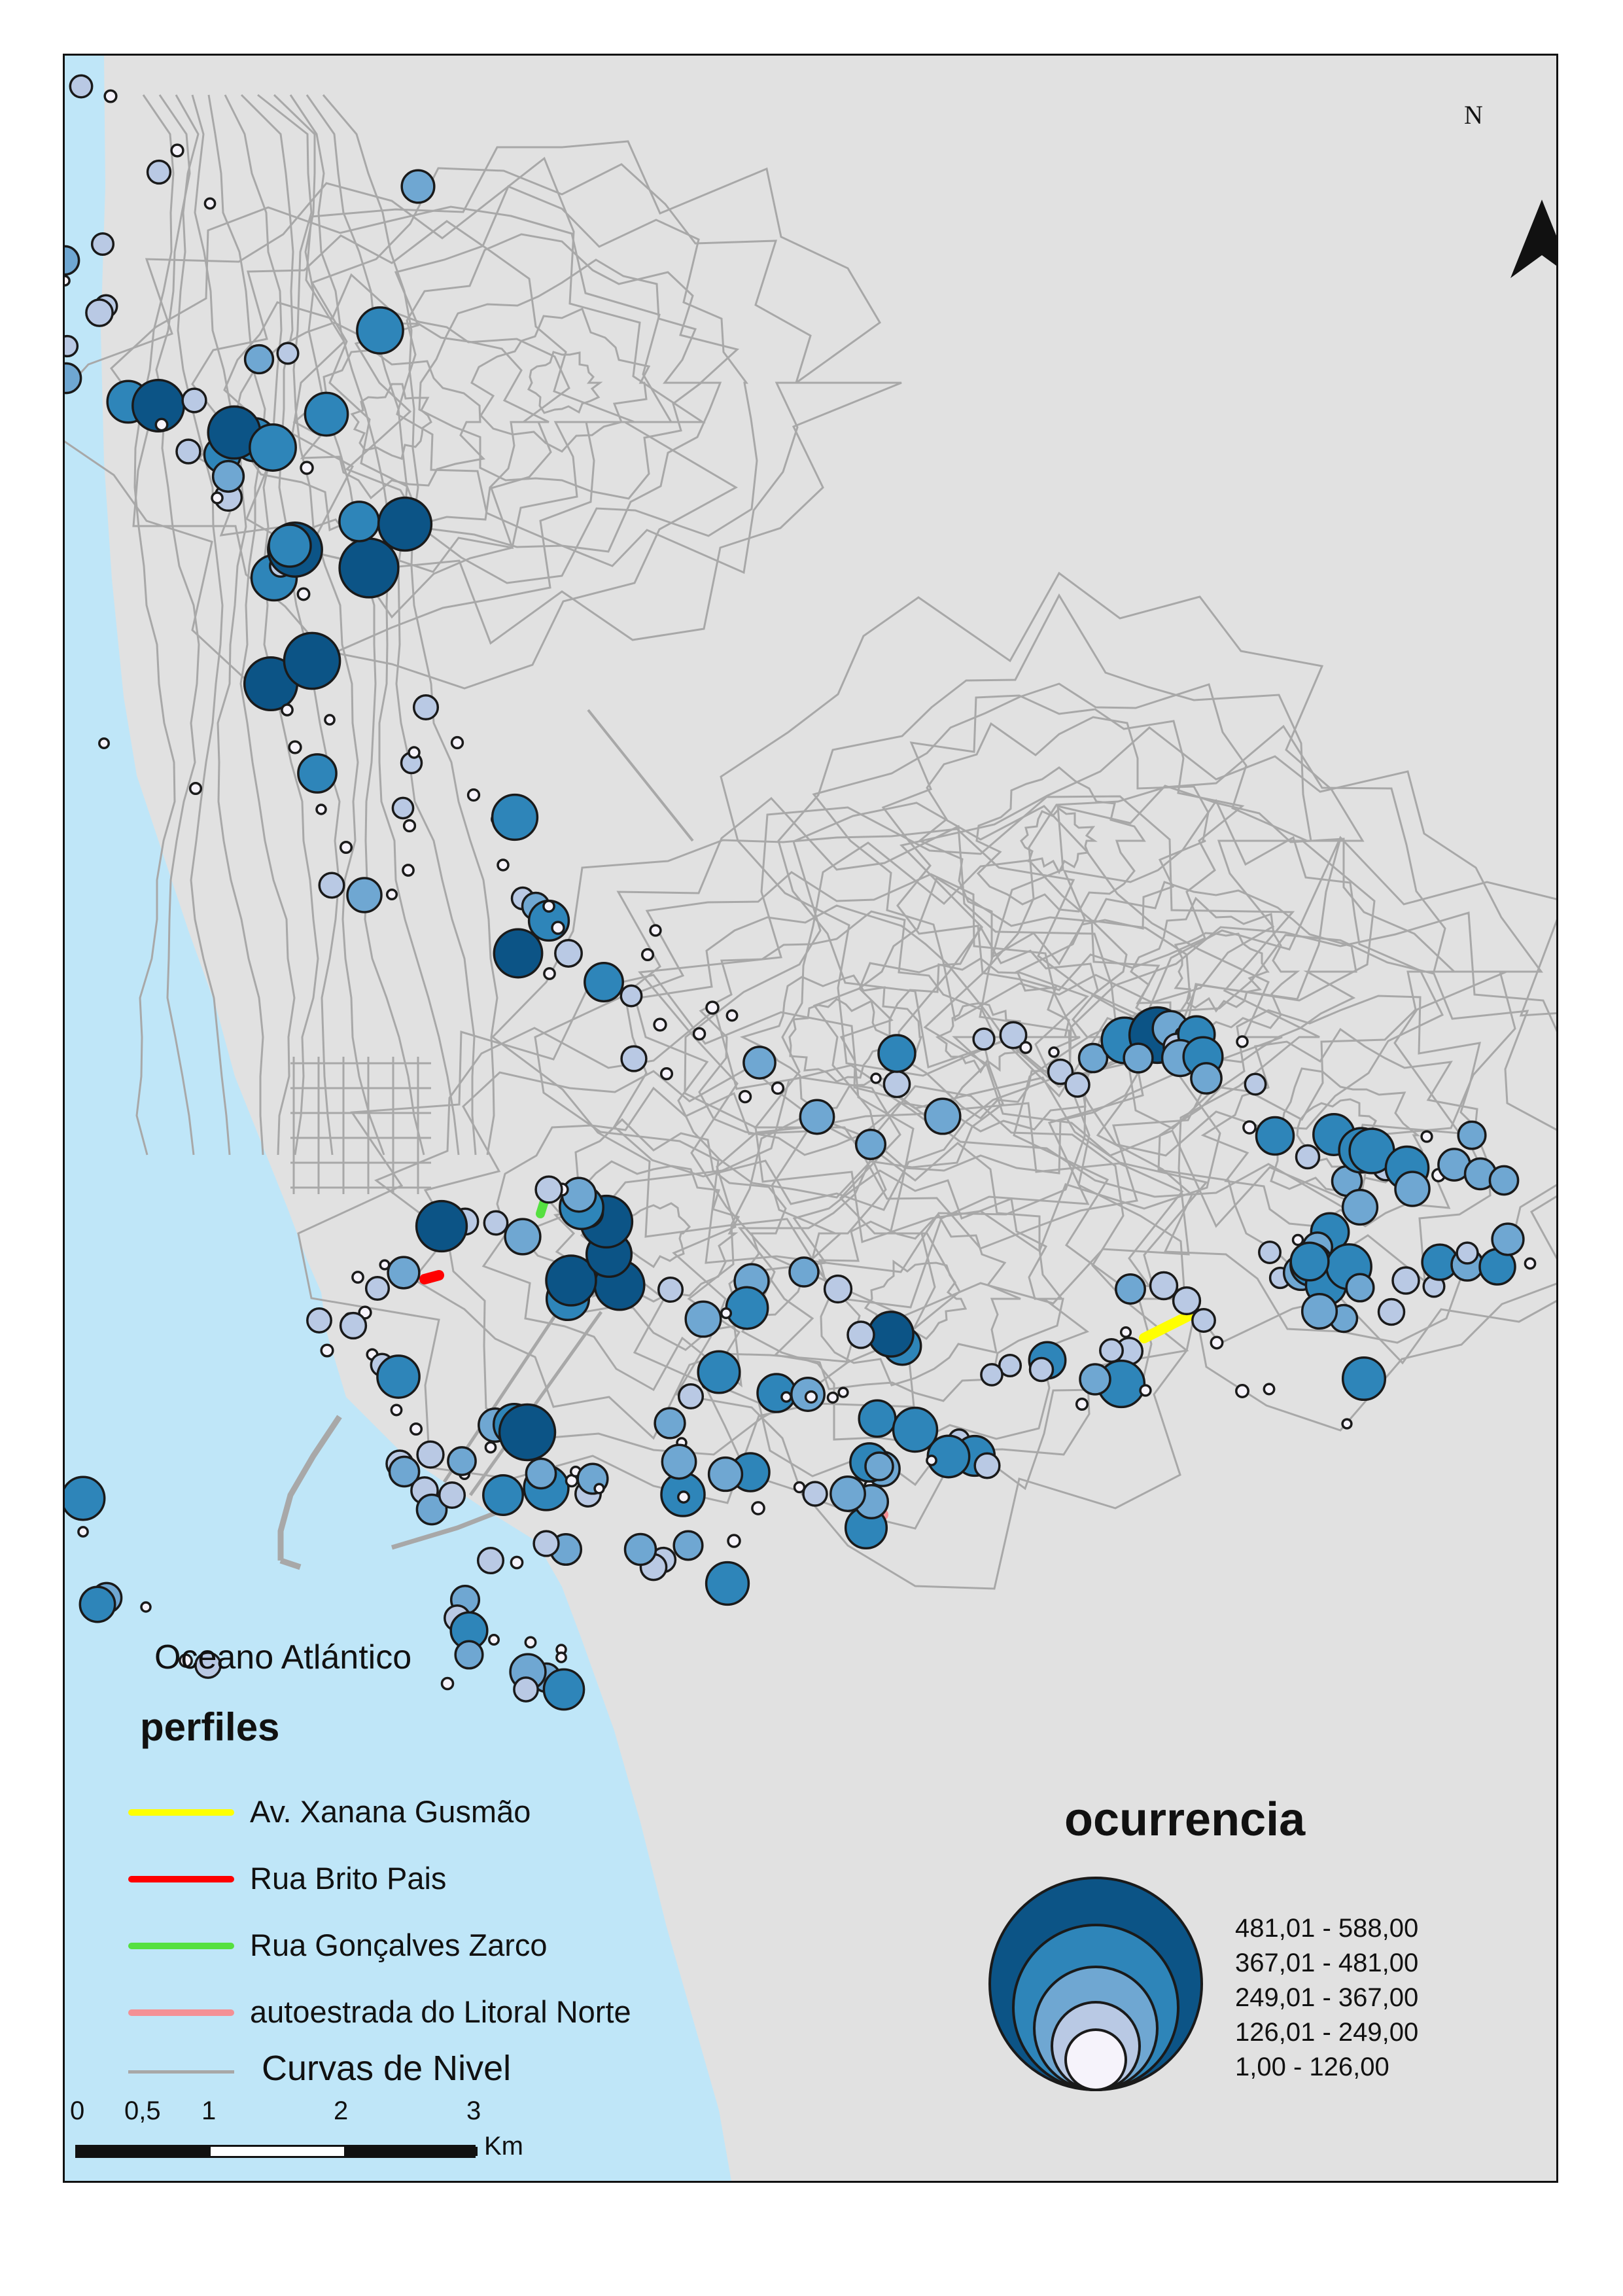  What do you see at coordinates (441, 2012) in the screenshot?
I see `perfil-label: autoestrada do Litoral Norte` at bounding box center [441, 2012].